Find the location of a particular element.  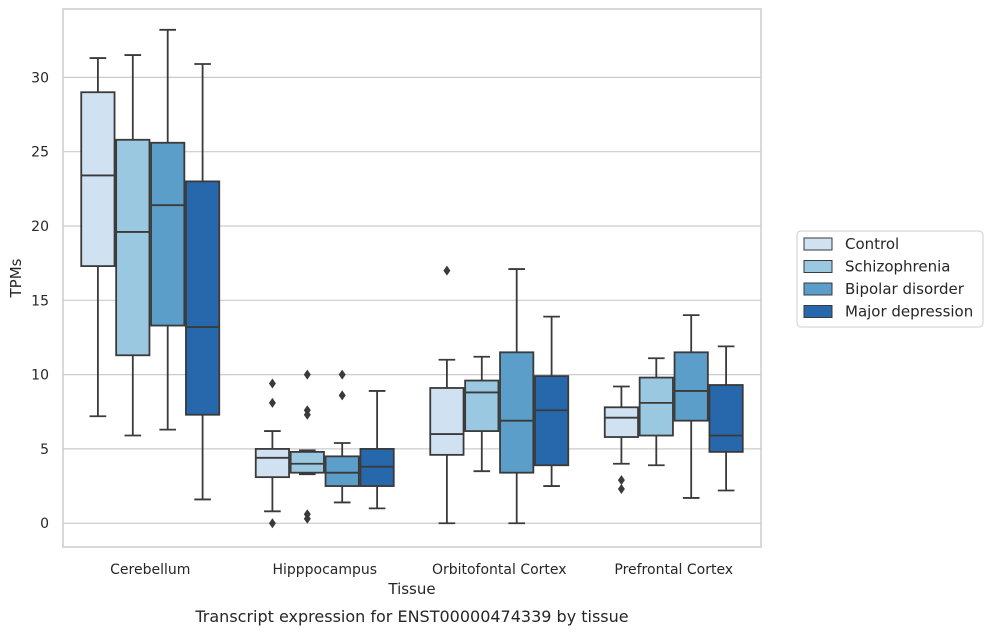

legend-swatch-bipolar-disorder is located at coordinates (818, 289).